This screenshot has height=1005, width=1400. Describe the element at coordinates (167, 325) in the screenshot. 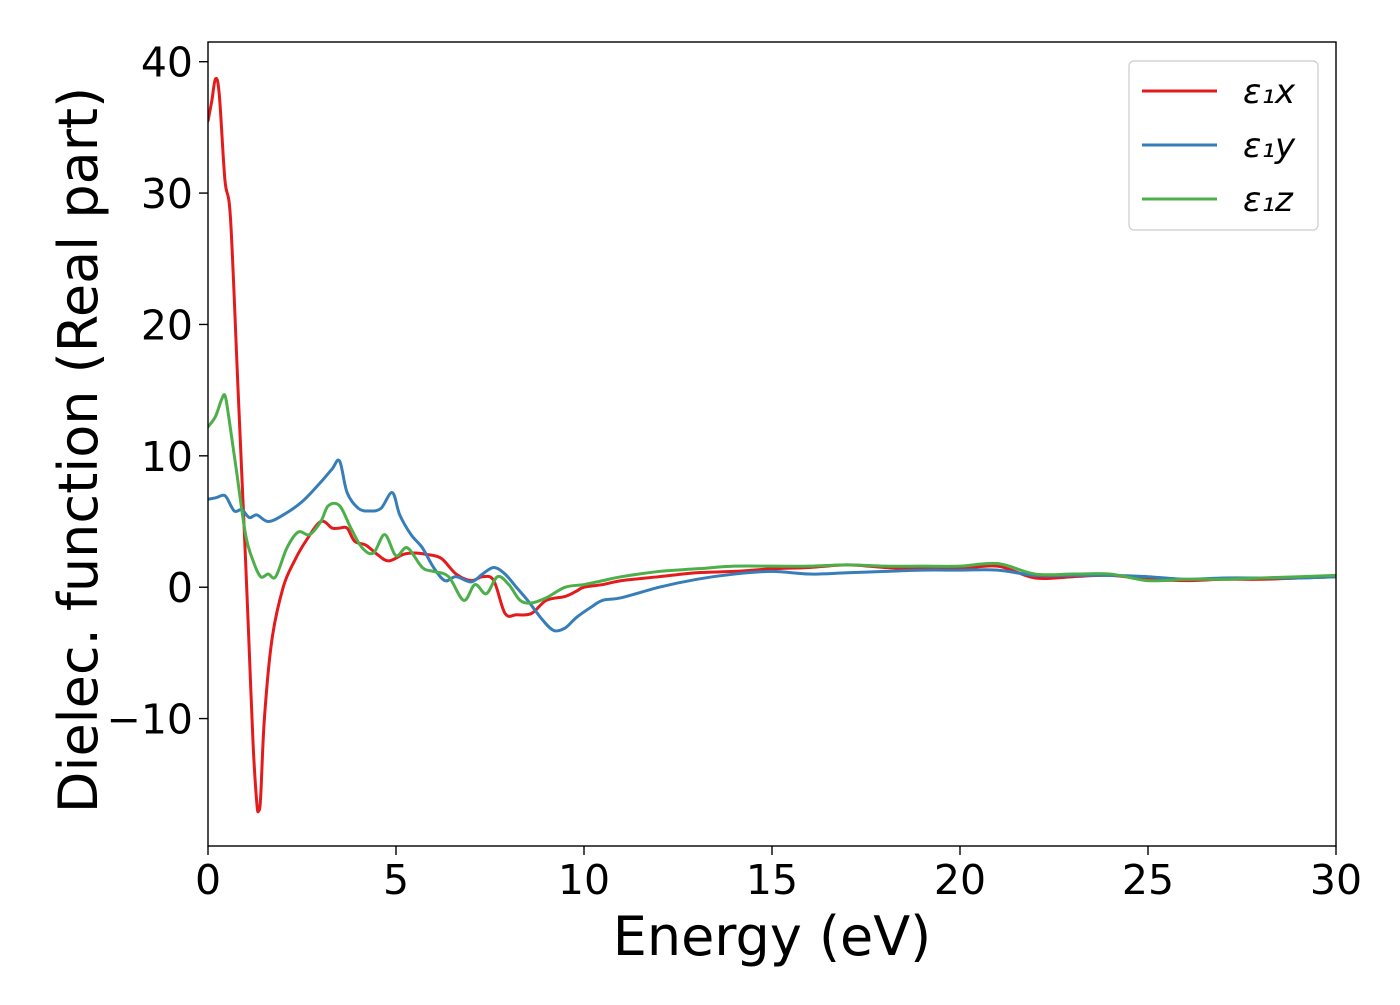

I see `y-tick-label: 20` at that location.